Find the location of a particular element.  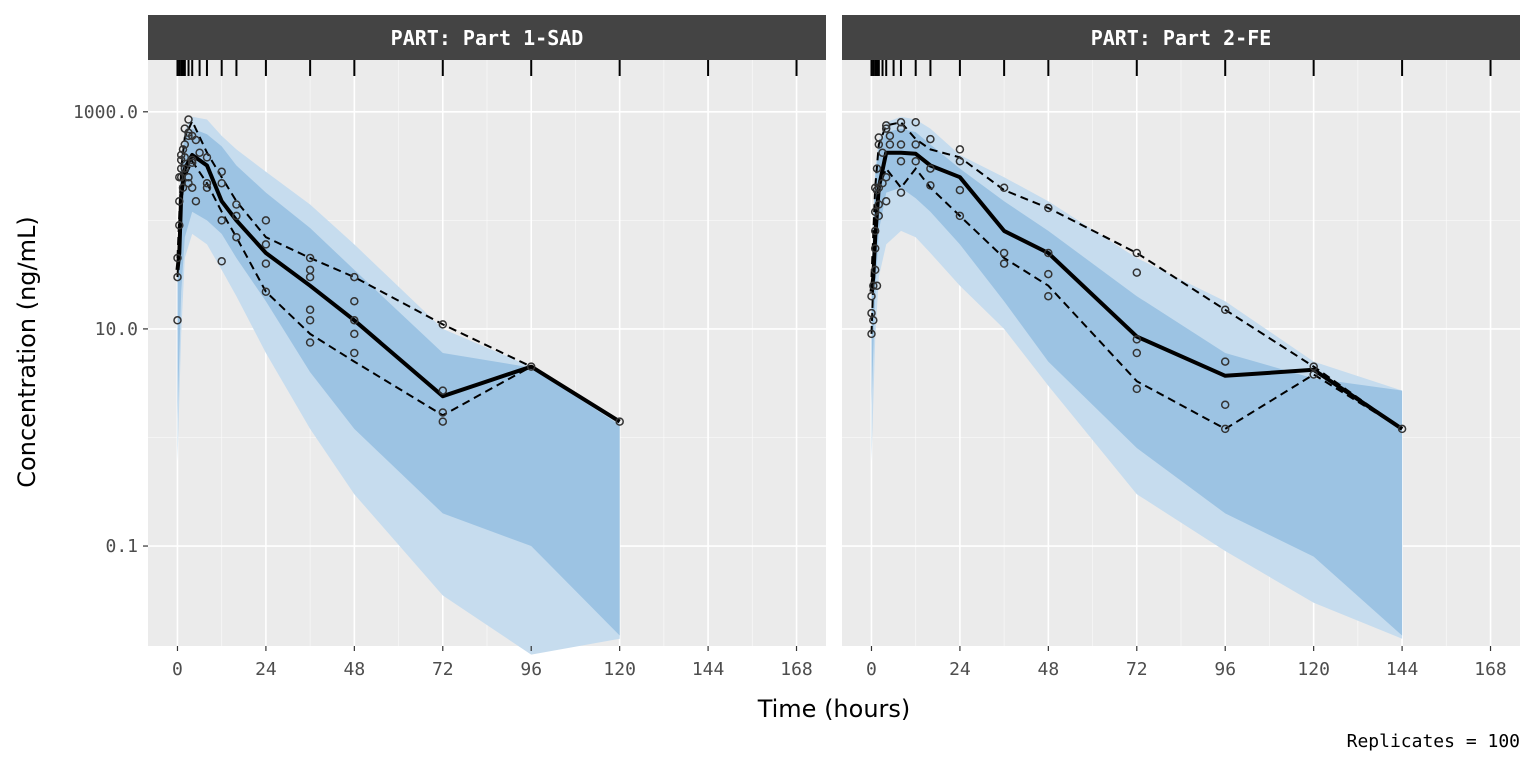

strip-label: PART: Part 2-FE is located at coordinates (1181, 38).